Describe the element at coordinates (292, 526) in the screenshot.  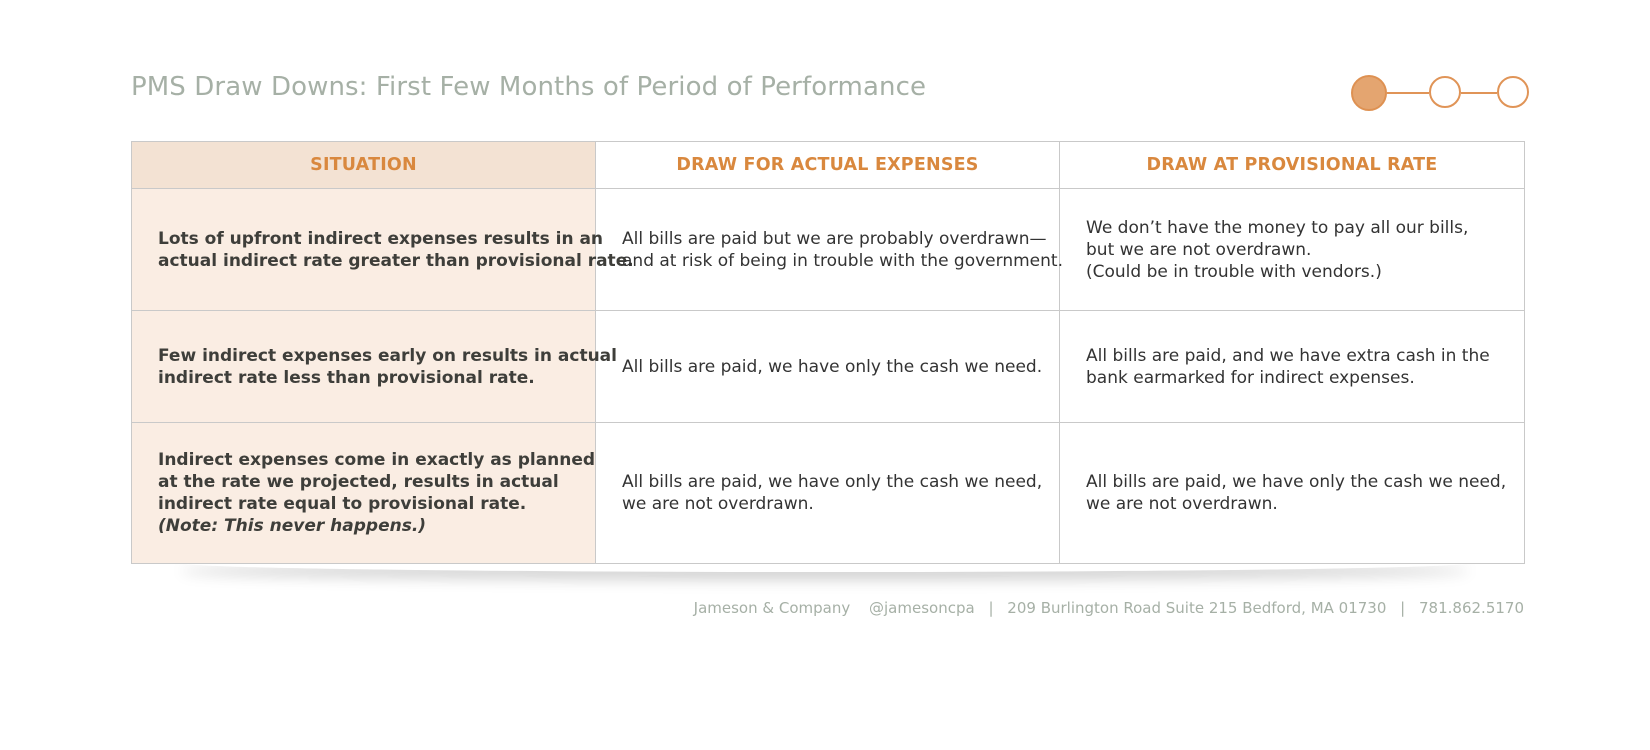
I see `situation-note: (Note: This never happens.)` at that location.